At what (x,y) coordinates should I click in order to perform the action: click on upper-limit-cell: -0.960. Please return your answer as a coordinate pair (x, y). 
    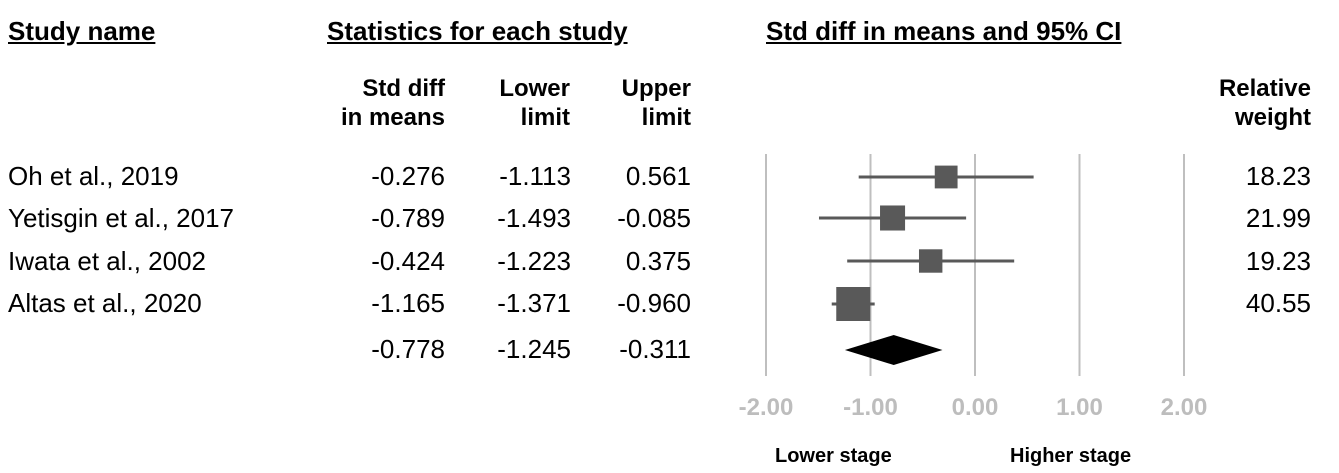
    Looking at the image, I should click on (654, 303).